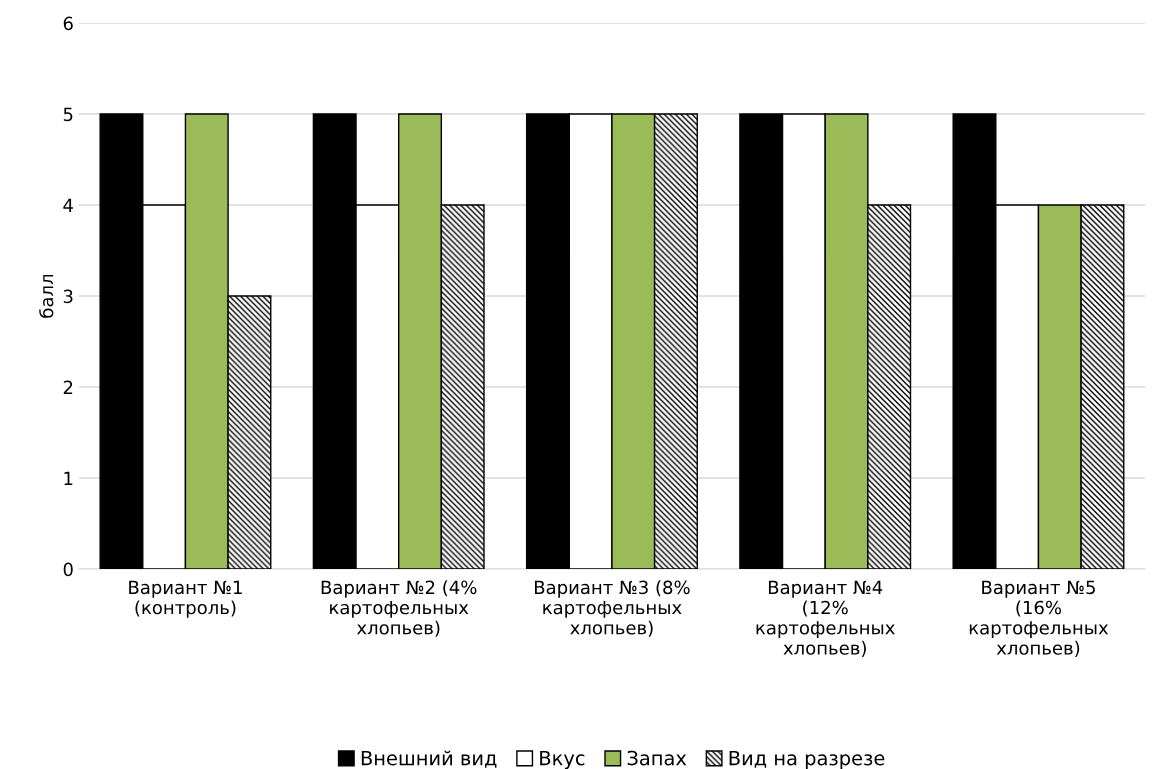 The width and height of the screenshot is (1159, 769). What do you see at coordinates (68, 569) in the screenshot?
I see `y-tick-label: 0` at bounding box center [68, 569].